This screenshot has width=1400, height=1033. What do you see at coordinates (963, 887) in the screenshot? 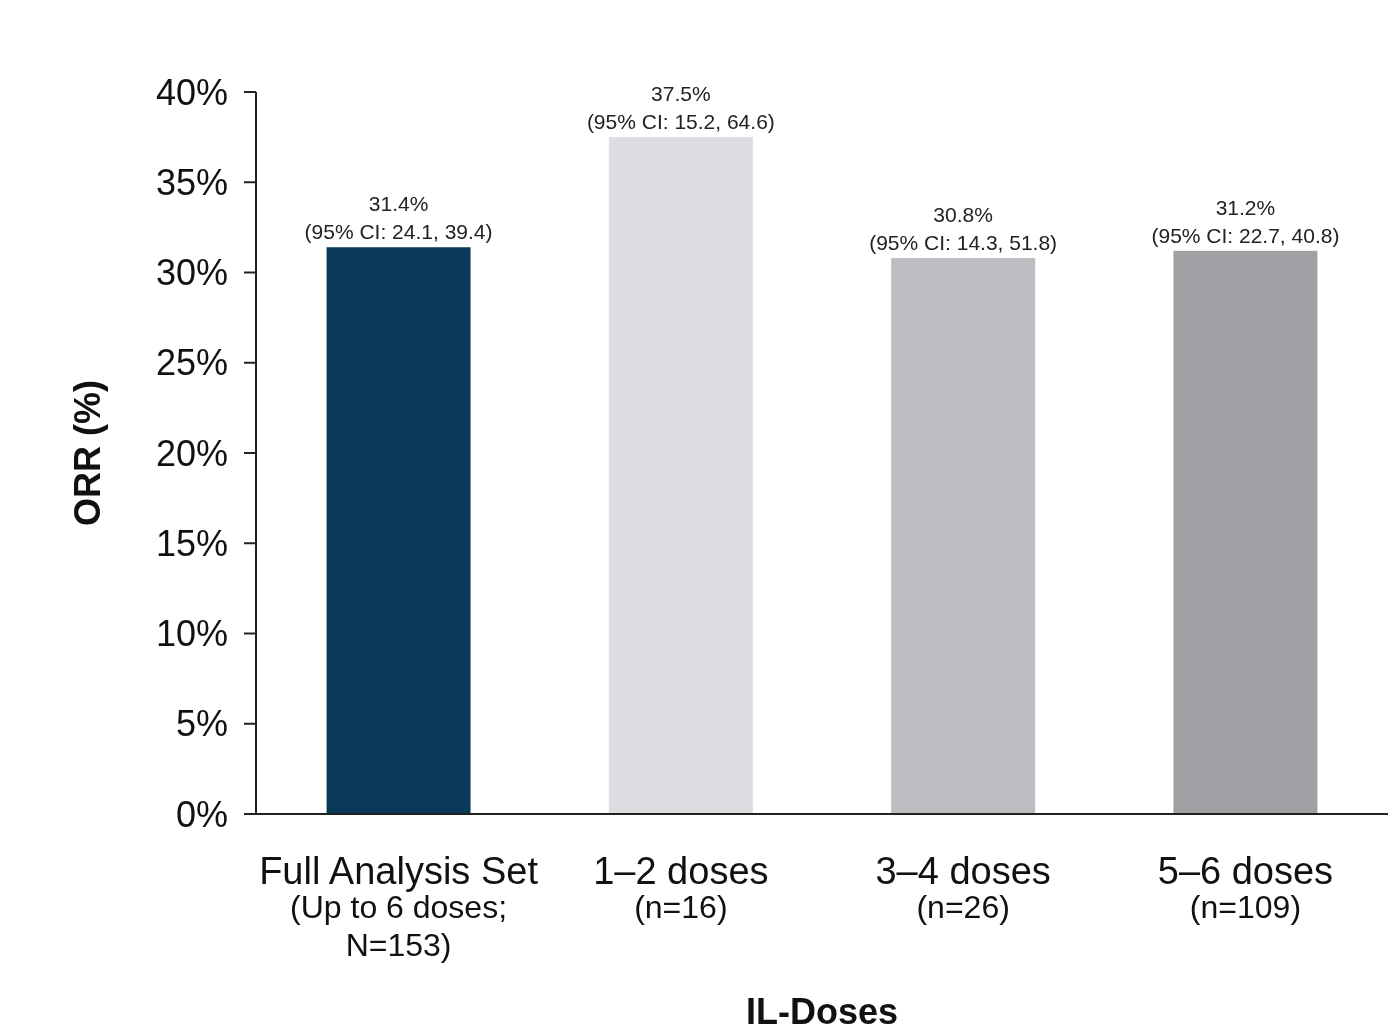
I see `x-tick-label: 3–4 doses (n=26)` at bounding box center [963, 887].